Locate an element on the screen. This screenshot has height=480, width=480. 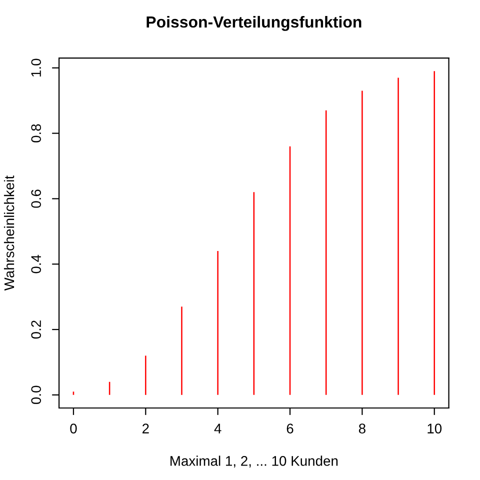
chart-title: Poisson-Verteilungsfunktion is located at coordinates (254, 23).